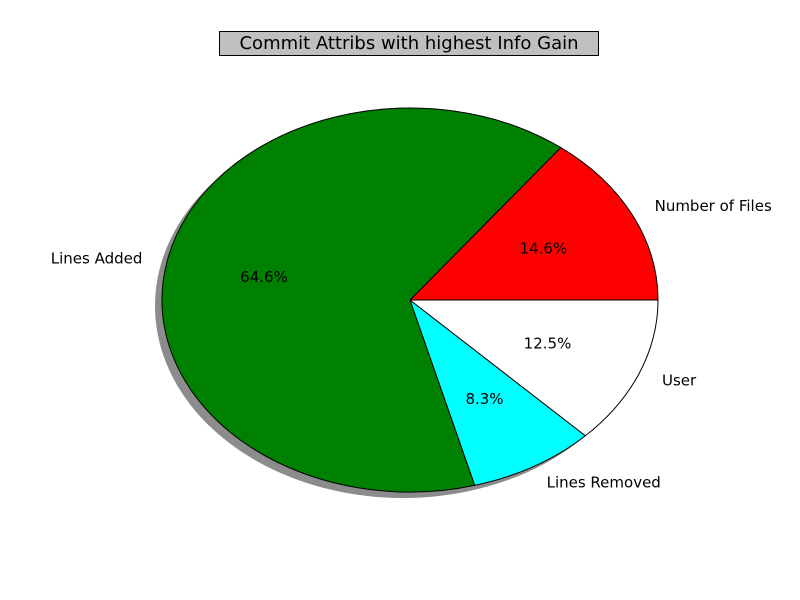 The image size is (800, 600). What do you see at coordinates (484, 399) in the screenshot?
I see `pie-pct-label-lines-removed: 8.3%` at bounding box center [484, 399].